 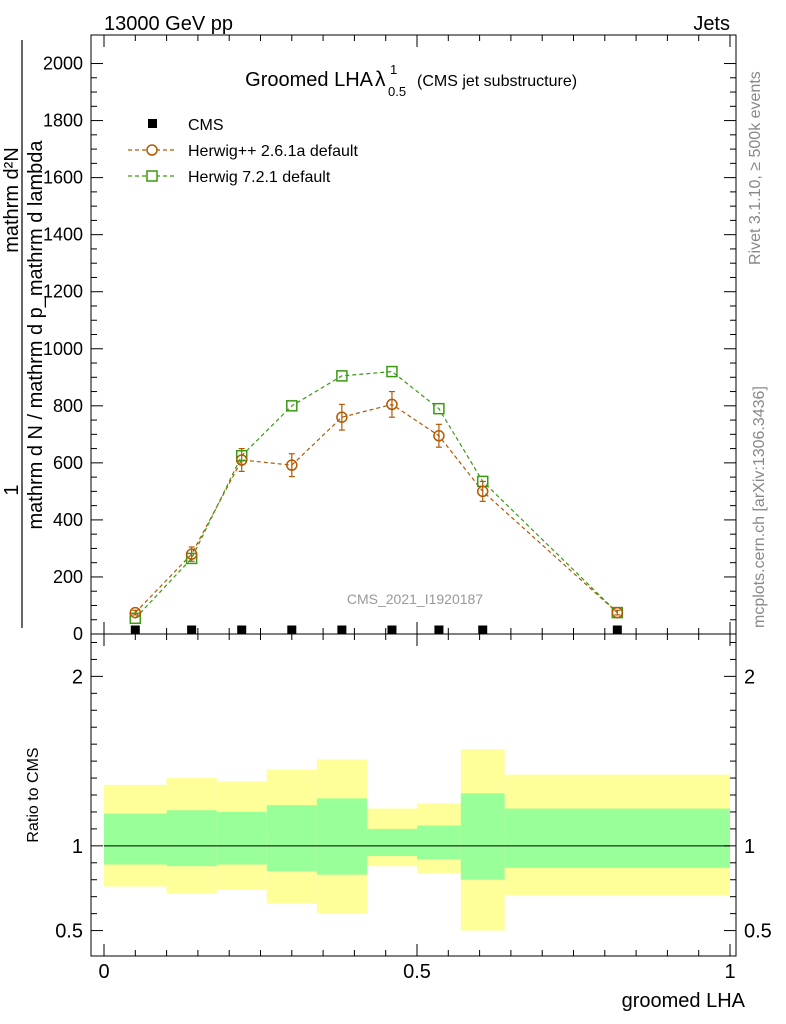 I want to click on rivet-label: Rivet 3.1.10, ≥ 500k events, so click(x=755, y=168).